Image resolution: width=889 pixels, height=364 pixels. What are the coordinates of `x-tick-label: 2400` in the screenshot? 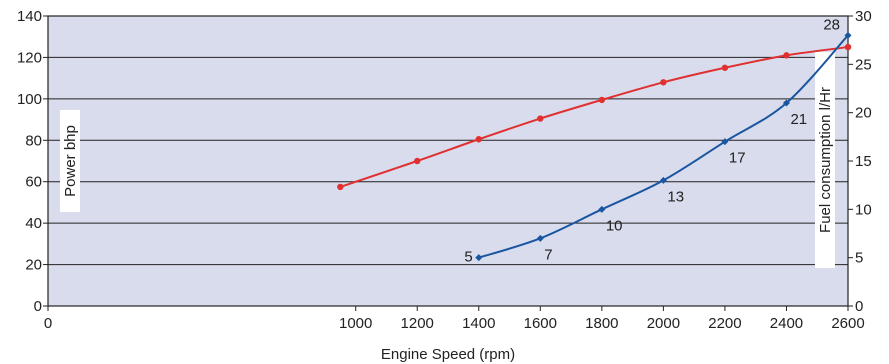 It's located at (786, 323).